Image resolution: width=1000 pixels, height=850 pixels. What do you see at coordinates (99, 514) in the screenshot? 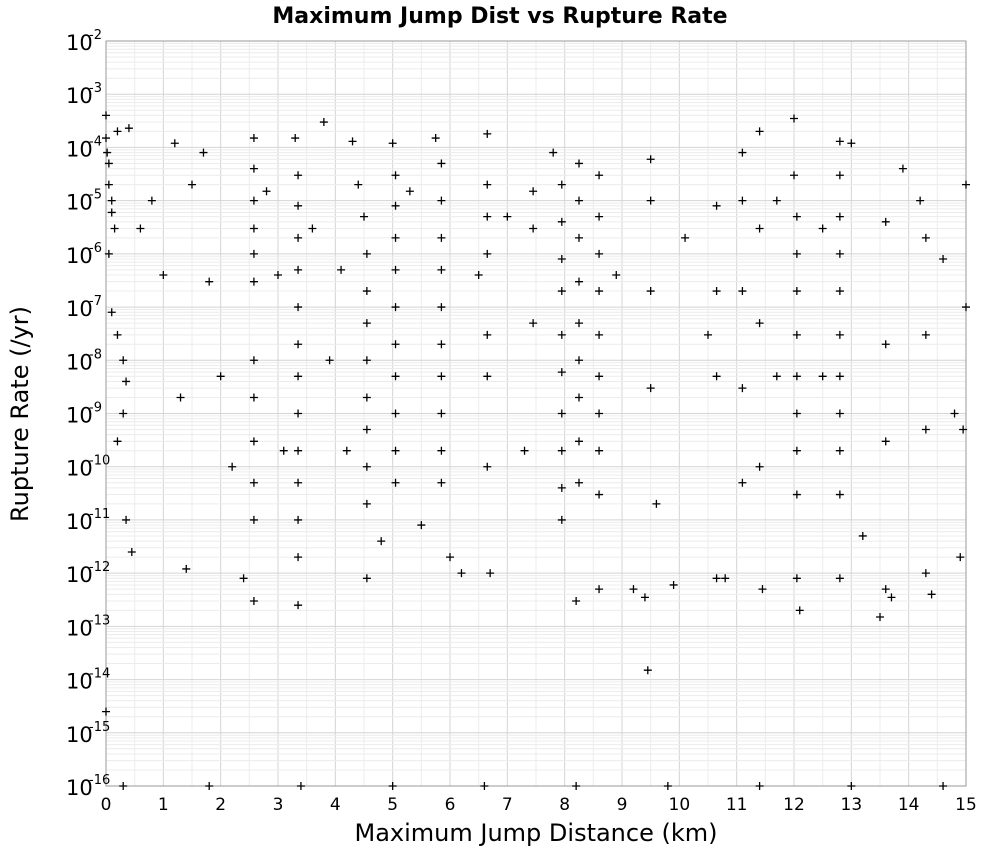
I see `y-tick-exponent: -11` at bounding box center [99, 514].